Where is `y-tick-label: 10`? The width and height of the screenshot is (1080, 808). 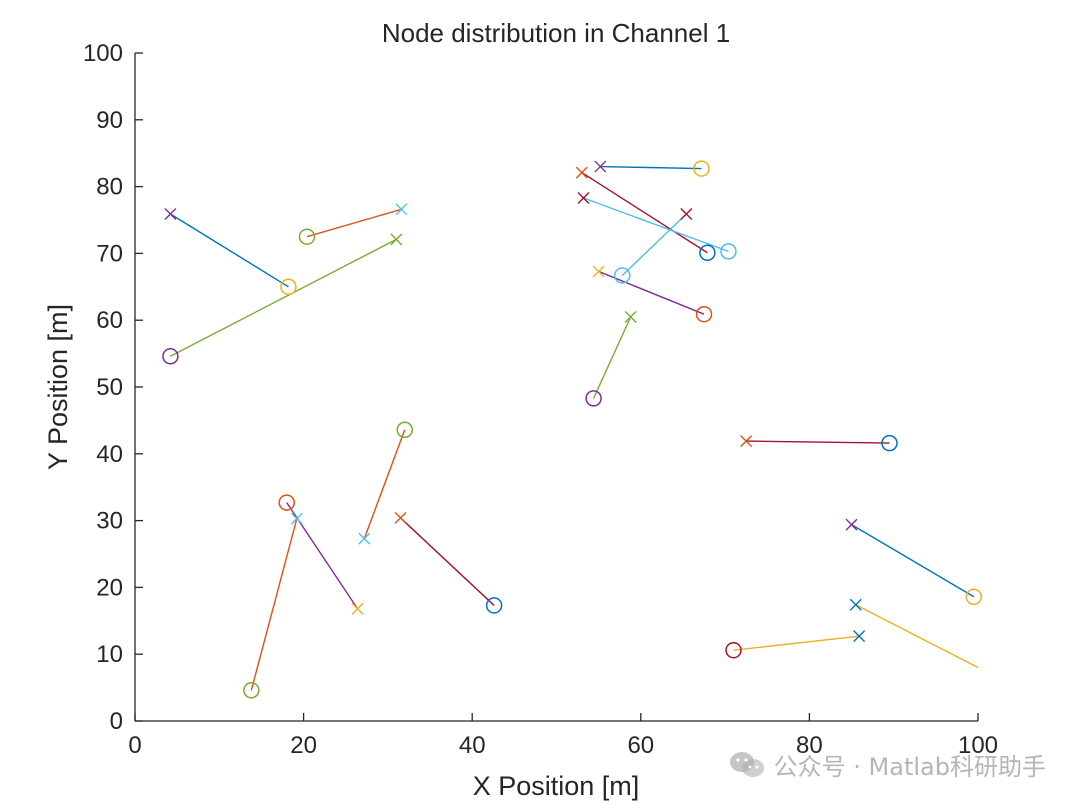
y-tick-label: 10 is located at coordinates (109, 654).